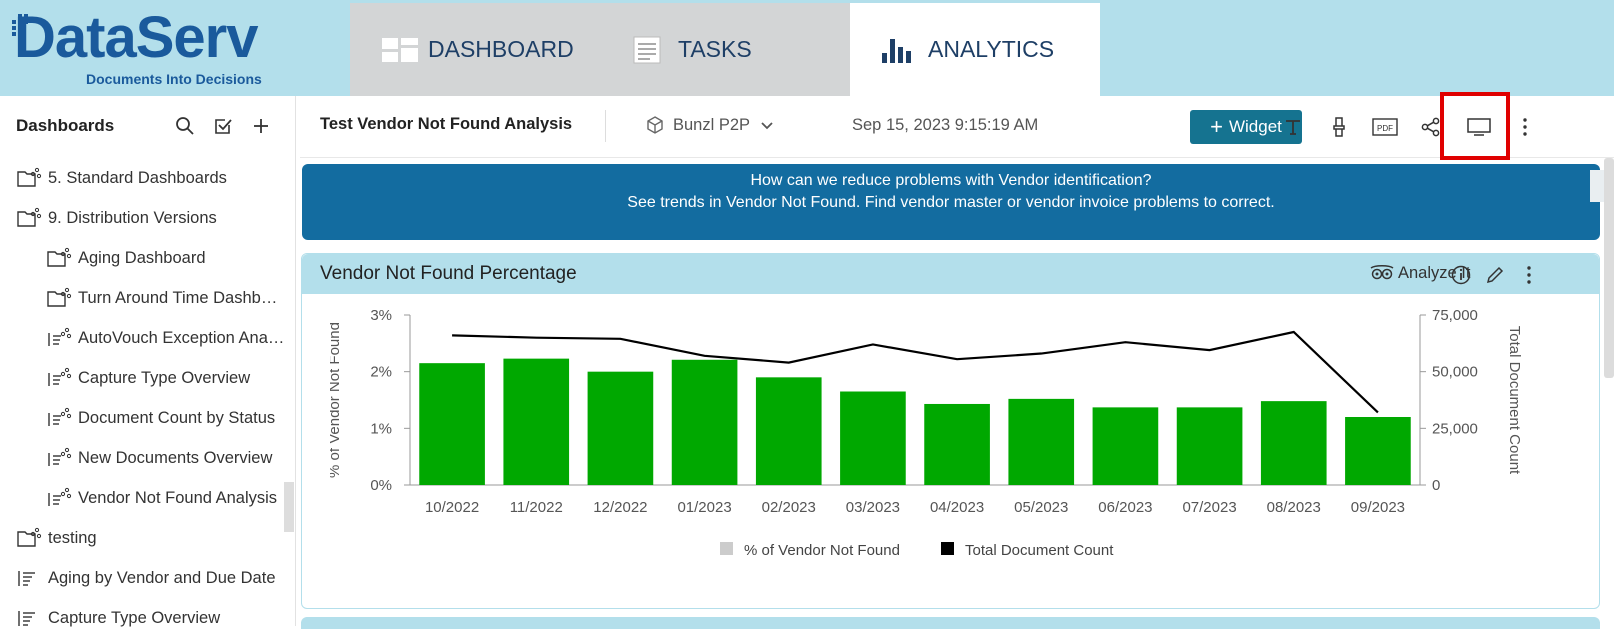  I want to click on y-tick-label-left: 0%, so click(381, 485).